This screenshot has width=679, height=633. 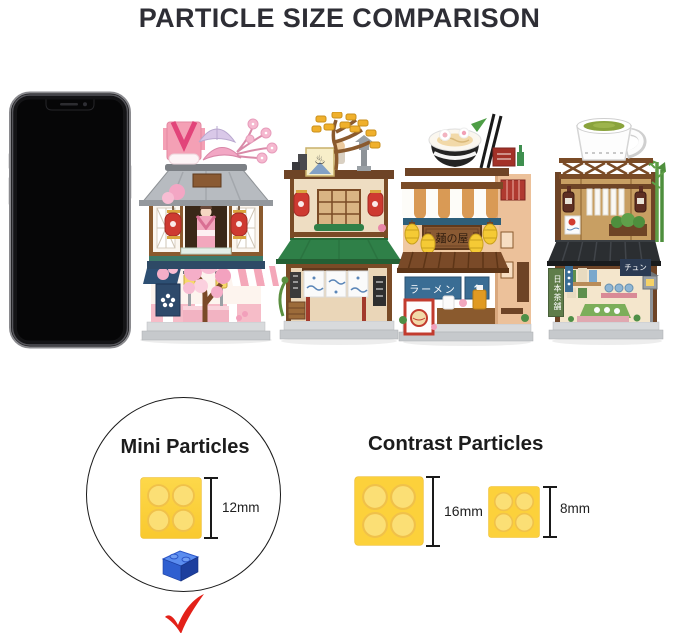 I want to click on measure-line-12mm, so click(x=211, y=508).